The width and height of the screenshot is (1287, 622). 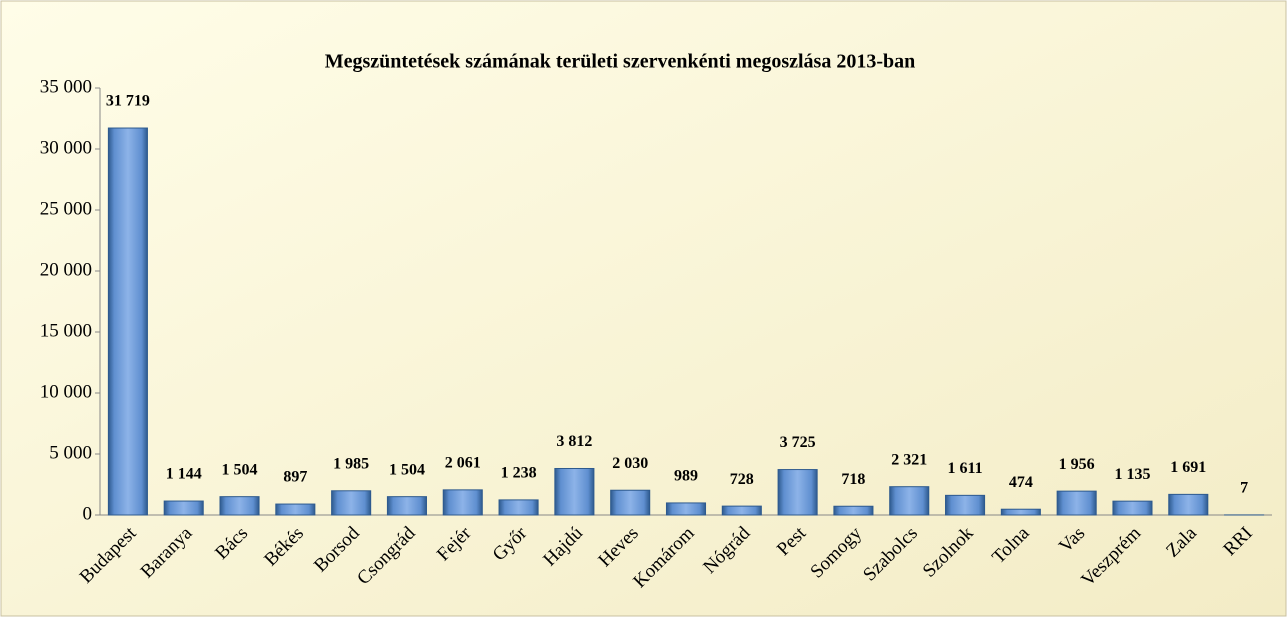 I want to click on value-label: 1 691, so click(x=1188, y=467).